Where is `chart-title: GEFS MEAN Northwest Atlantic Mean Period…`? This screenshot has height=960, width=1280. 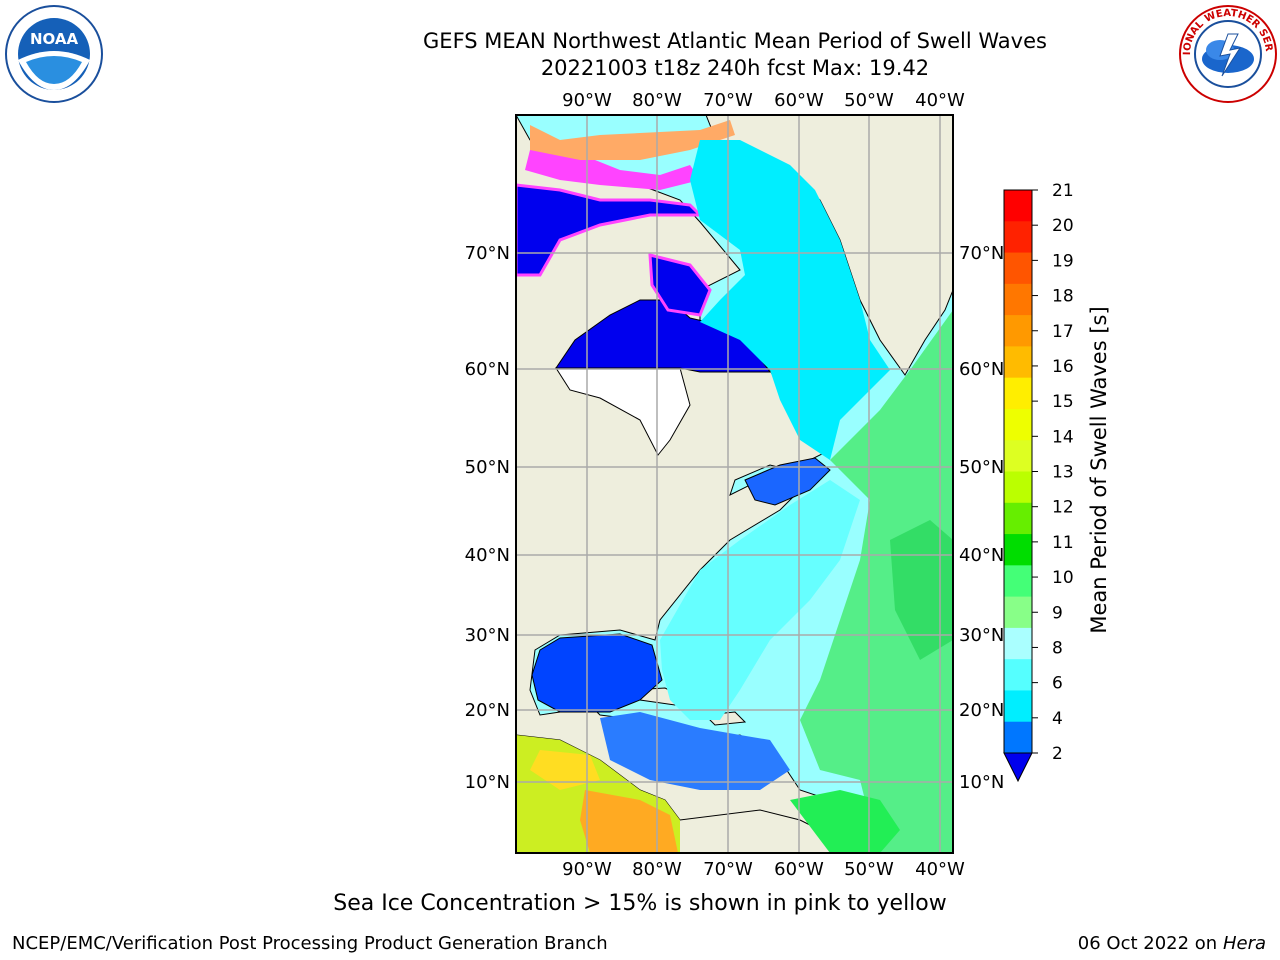 chart-title: GEFS MEAN Northwest Atlantic Mean Period… is located at coordinates (735, 41).